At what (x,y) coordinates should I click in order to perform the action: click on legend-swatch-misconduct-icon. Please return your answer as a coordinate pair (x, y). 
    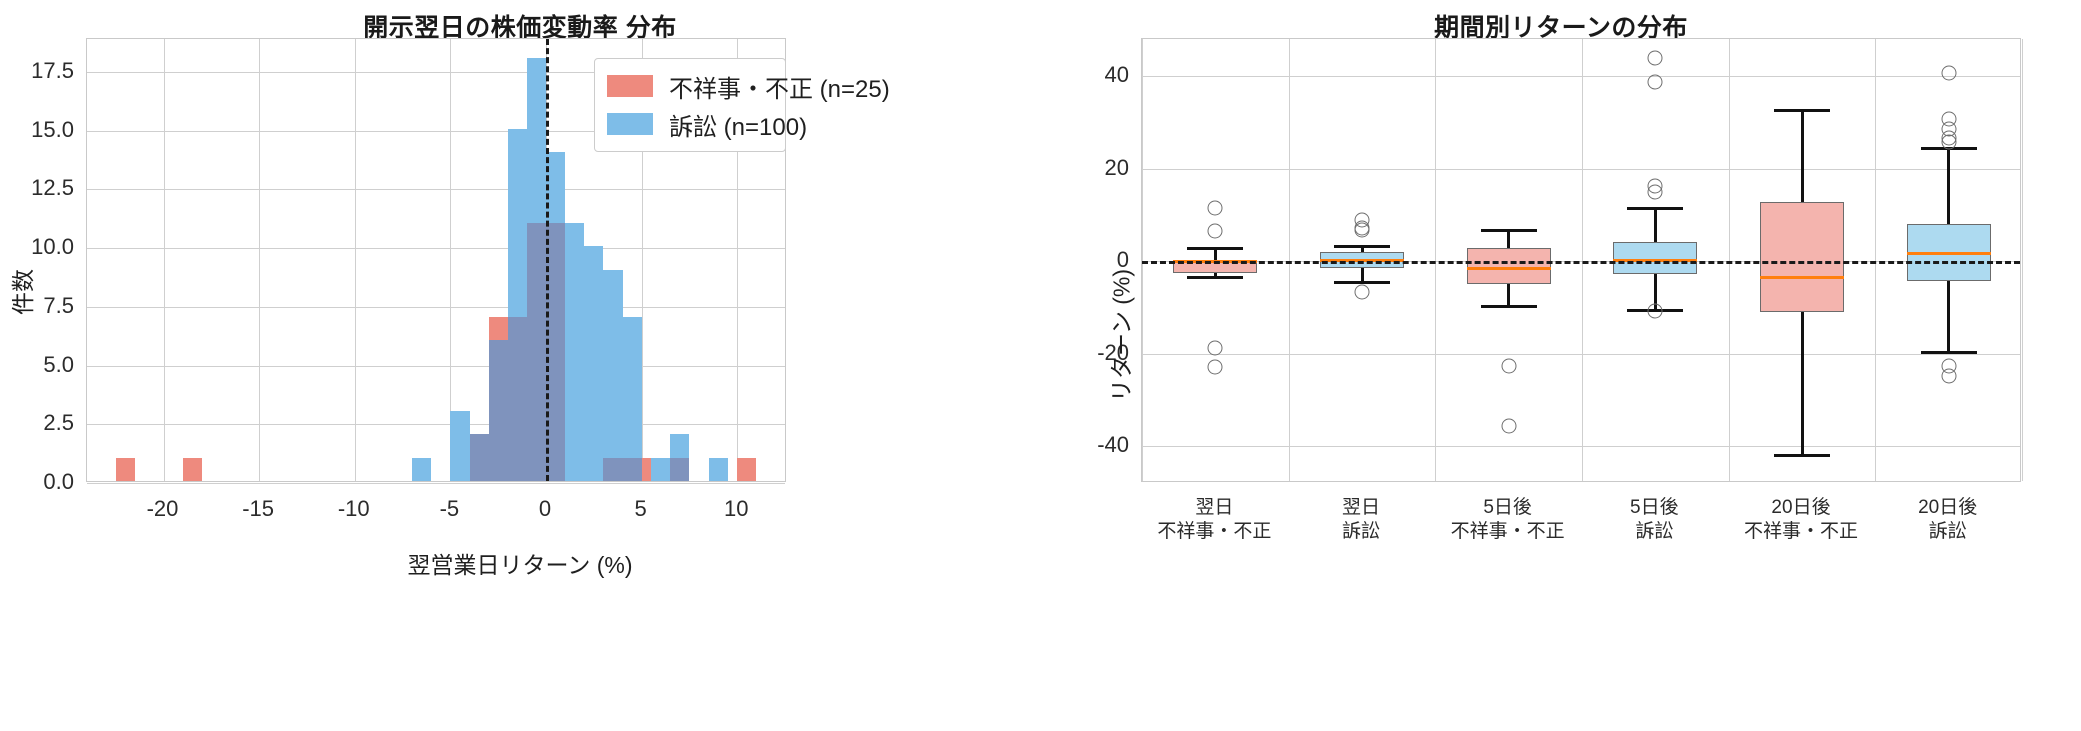
    Looking at the image, I should click on (630, 86).